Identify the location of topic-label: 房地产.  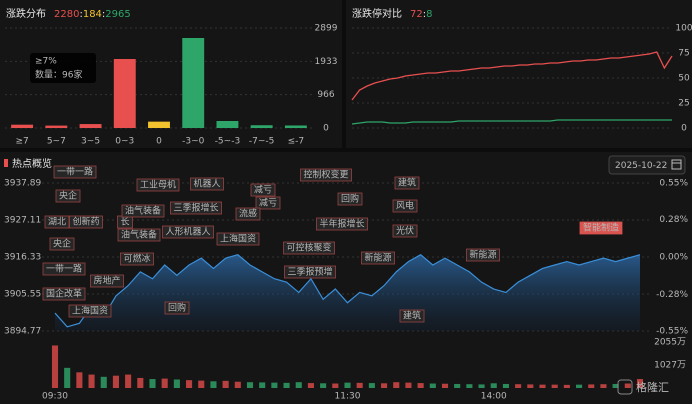
(106, 281).